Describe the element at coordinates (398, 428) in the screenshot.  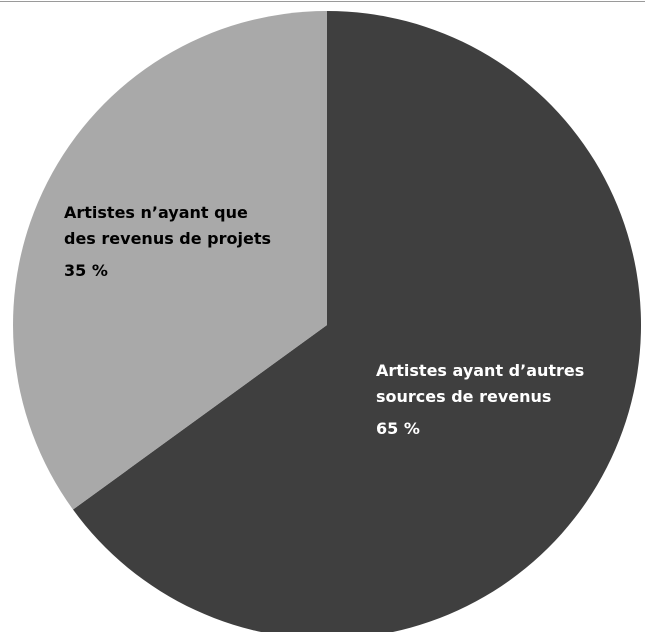
I see `slice-value-label-1: 65 %` at that location.